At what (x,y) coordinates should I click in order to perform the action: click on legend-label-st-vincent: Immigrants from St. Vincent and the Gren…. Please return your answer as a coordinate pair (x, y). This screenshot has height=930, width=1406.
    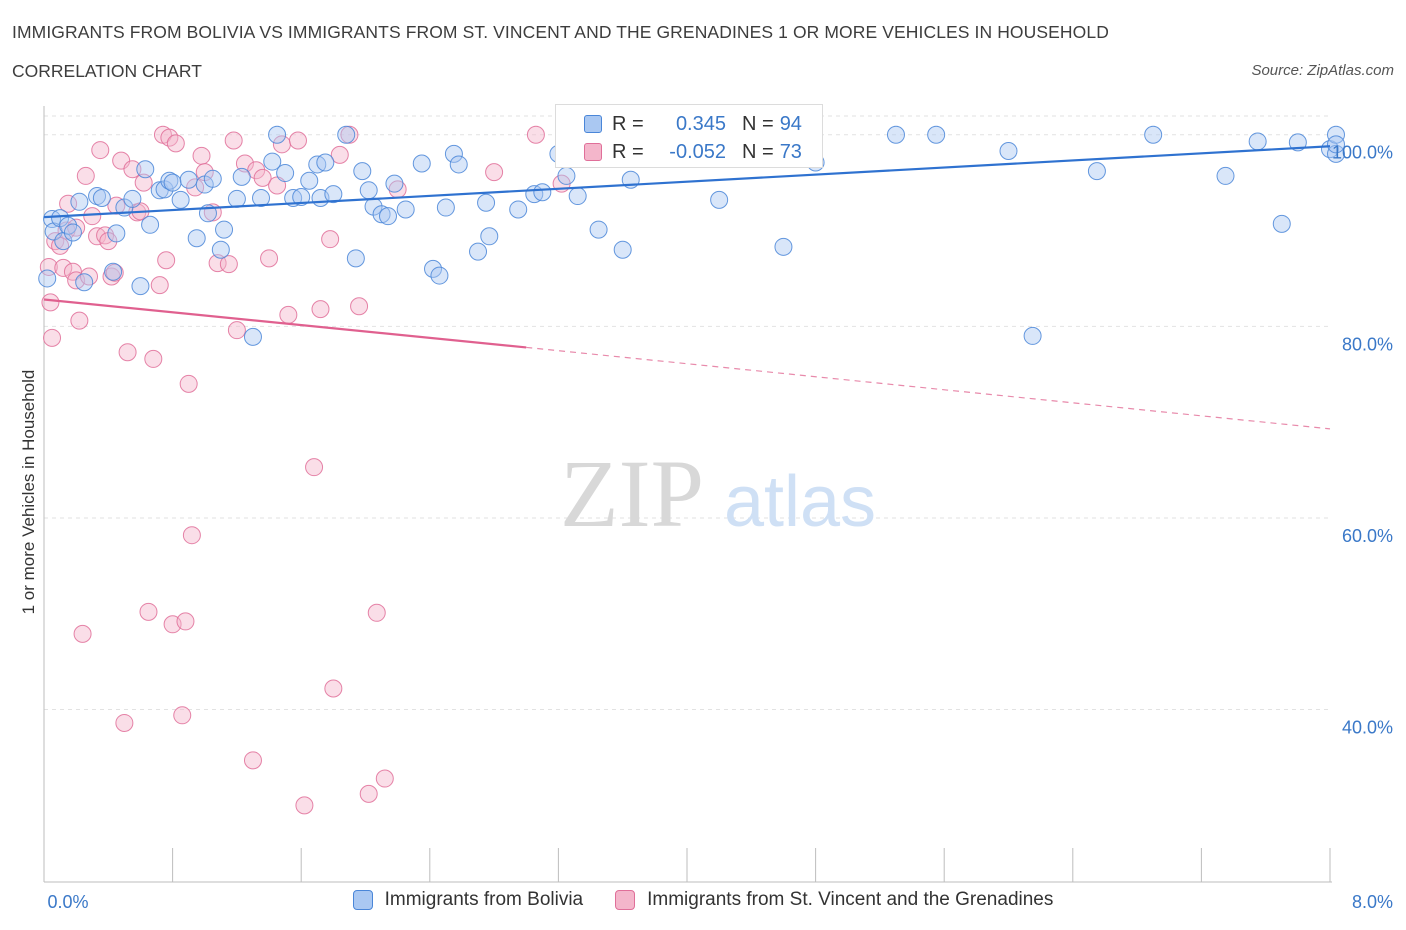
    Looking at the image, I should click on (850, 899).